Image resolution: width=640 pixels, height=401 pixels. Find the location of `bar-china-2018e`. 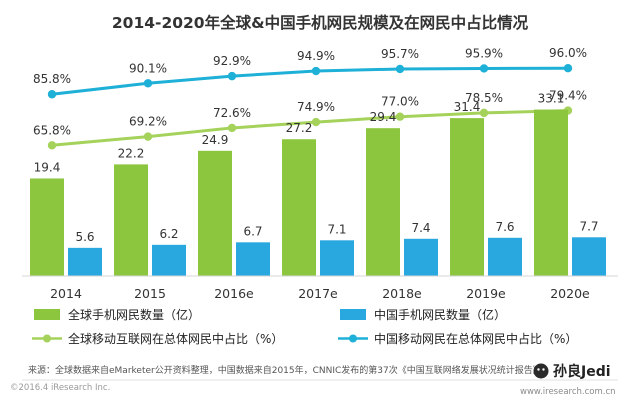

bar-china-2018e is located at coordinates (421, 257).